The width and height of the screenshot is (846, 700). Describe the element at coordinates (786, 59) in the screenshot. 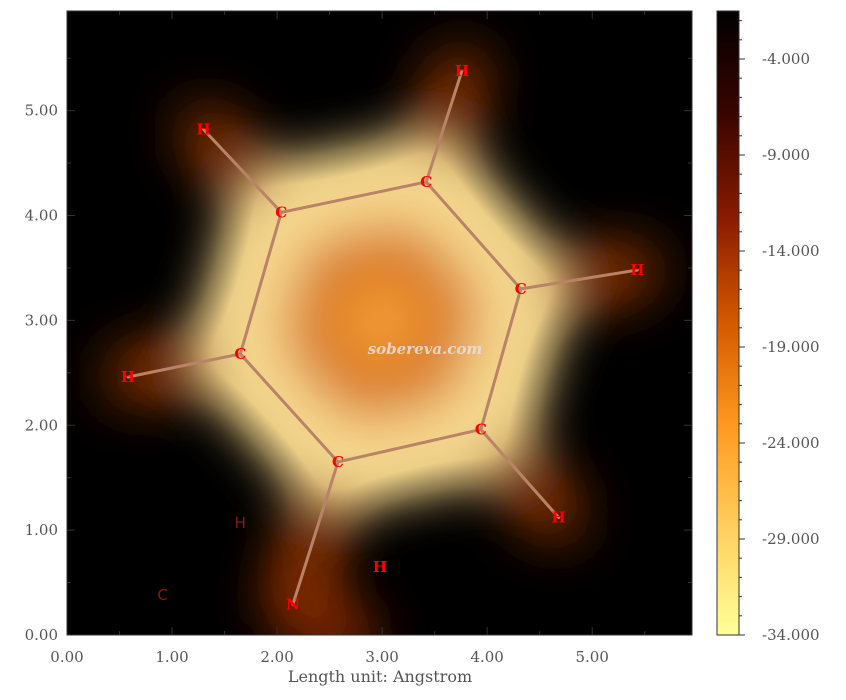

I see `colorbar-label-0: -4.000` at that location.